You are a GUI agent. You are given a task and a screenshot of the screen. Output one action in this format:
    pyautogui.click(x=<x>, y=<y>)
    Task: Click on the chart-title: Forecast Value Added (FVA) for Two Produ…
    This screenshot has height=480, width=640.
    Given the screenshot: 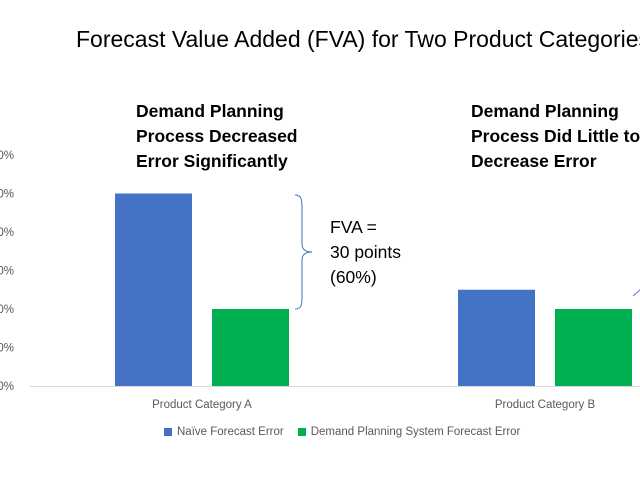 What is the action you would take?
    pyautogui.click(x=358, y=39)
    